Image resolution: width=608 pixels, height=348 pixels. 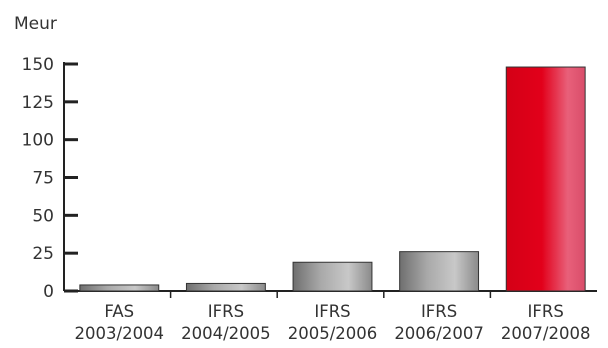 What do you see at coordinates (333, 333) in the screenshot?
I see `x-tick-label-line2: 2005/2006` at bounding box center [333, 333].